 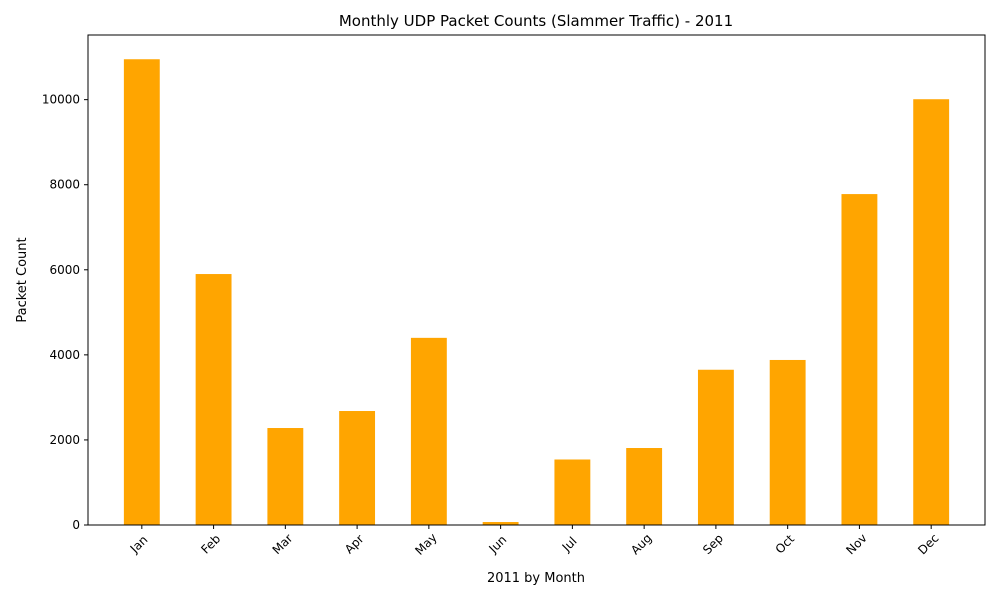 What do you see at coordinates (64, 185) in the screenshot?
I see `y-tick-label: 8000` at bounding box center [64, 185].